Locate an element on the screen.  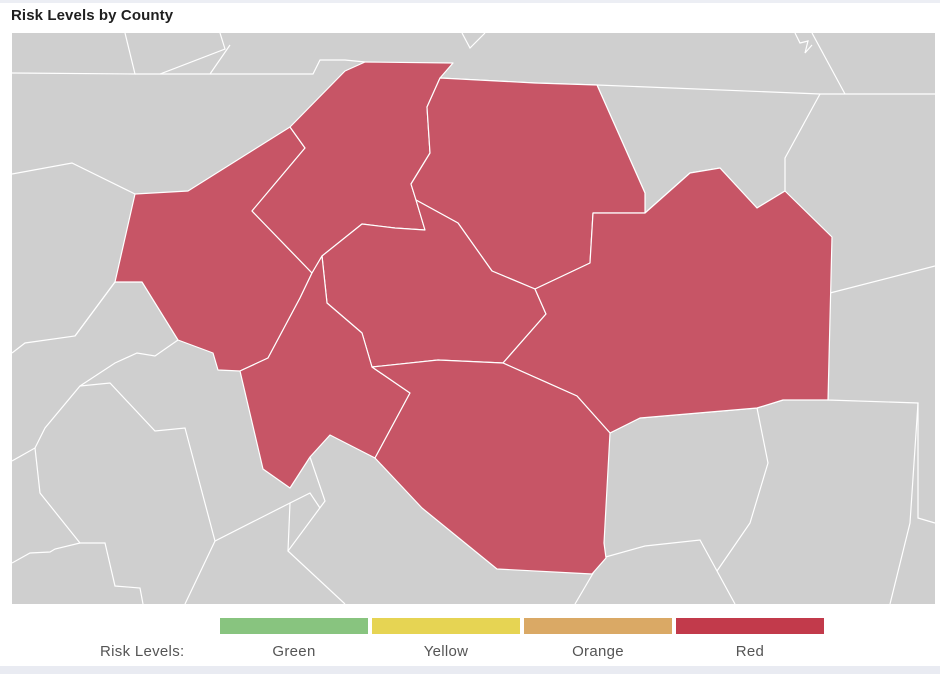
legend-label-red: Red is located at coordinates (750, 651).